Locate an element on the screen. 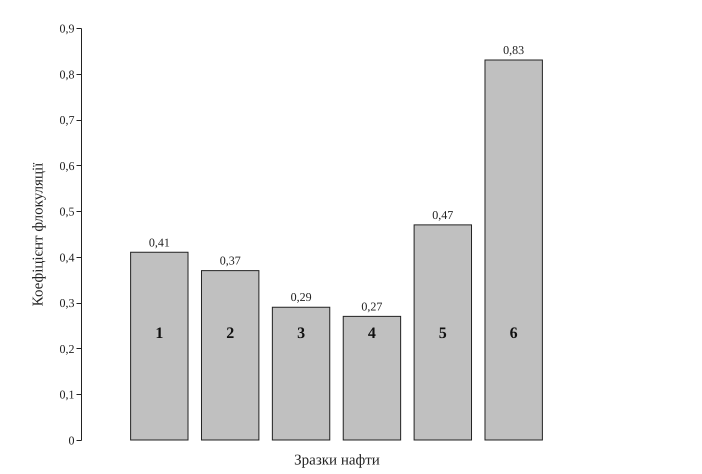 Image resolution: width=702 pixels, height=474 pixels. x-tick-label: 3 is located at coordinates (301, 333).